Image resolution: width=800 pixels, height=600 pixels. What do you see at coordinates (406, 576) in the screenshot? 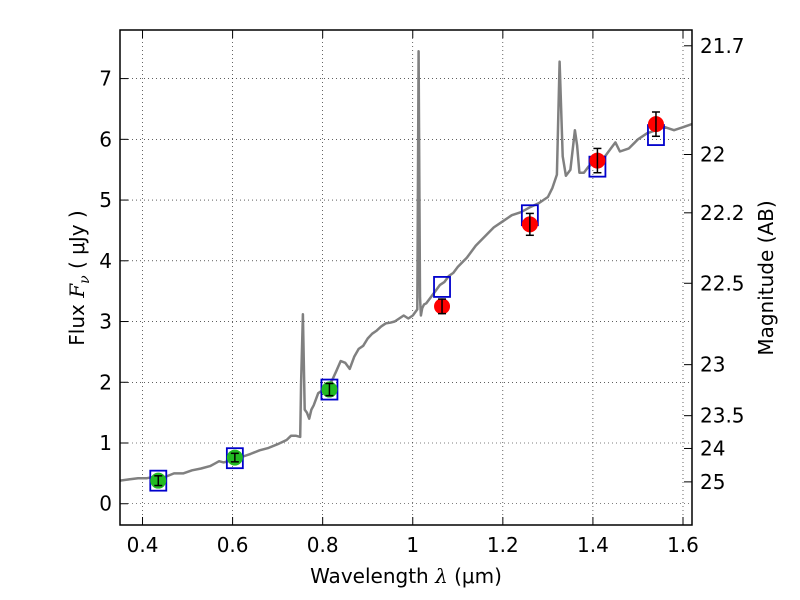
I see `x-axis-label: Wavelength λ (μm)` at bounding box center [406, 576].